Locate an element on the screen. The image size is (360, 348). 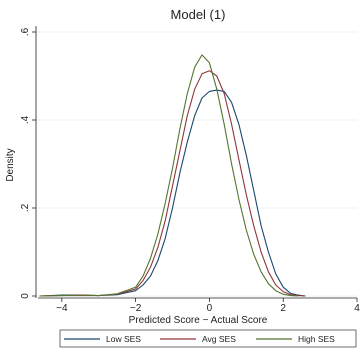
legend-label-2: Avg SES is located at coordinates (219, 339).